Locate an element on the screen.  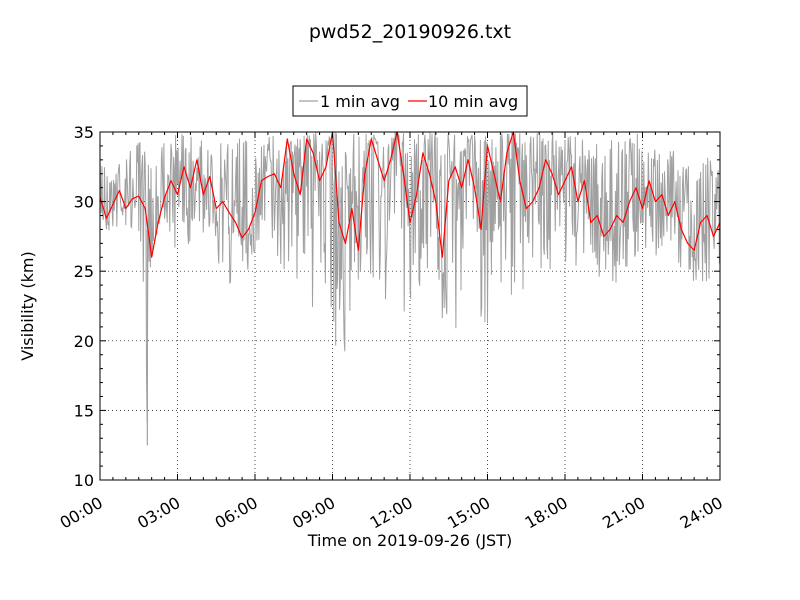
x-tick-label: 06:00 is located at coordinates (236, 513).